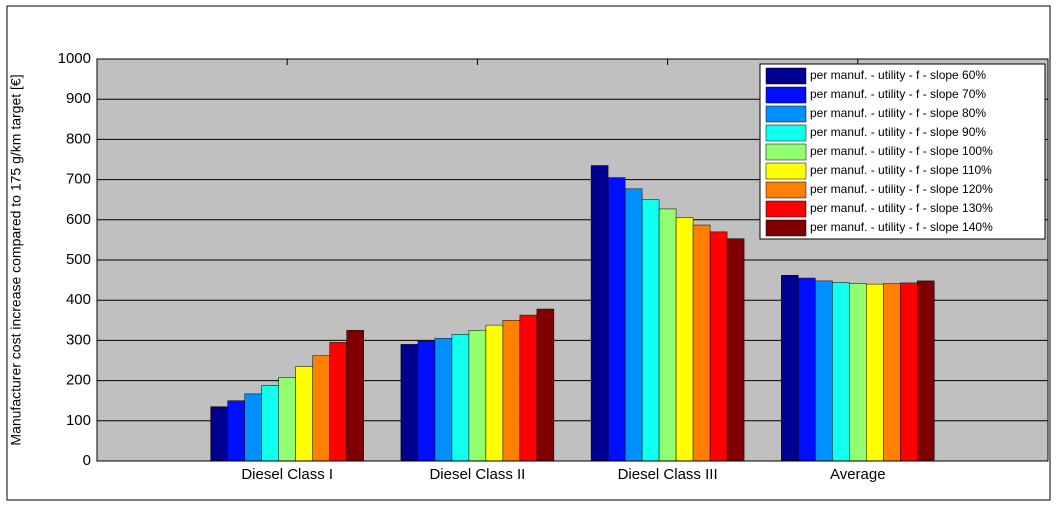 Image resolution: width=1057 pixels, height=506 pixels. I want to click on y-tick-label: 700, so click(78, 179).